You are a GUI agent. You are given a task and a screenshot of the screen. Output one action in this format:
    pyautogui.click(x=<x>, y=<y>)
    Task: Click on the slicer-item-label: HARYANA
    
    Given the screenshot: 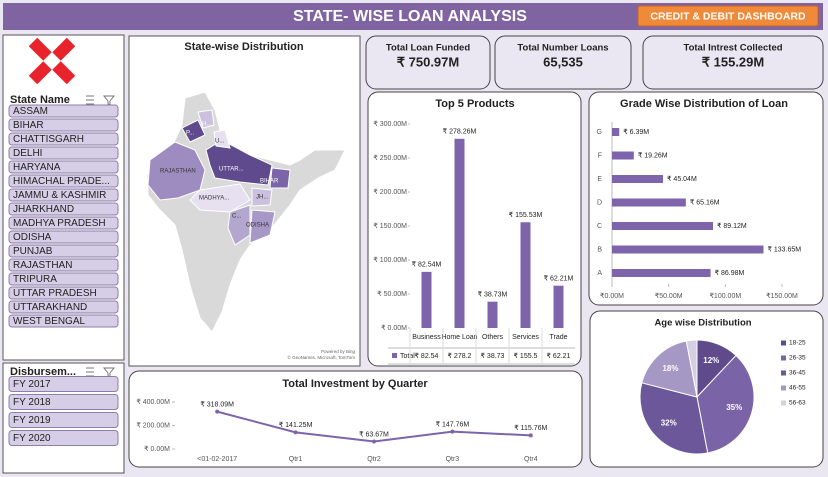 What is the action you would take?
    pyautogui.click(x=37, y=167)
    